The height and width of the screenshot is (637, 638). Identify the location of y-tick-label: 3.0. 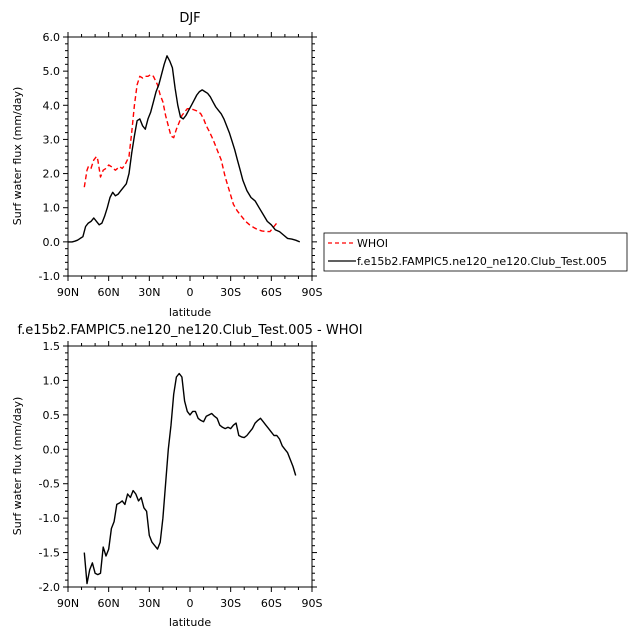
(52, 139).